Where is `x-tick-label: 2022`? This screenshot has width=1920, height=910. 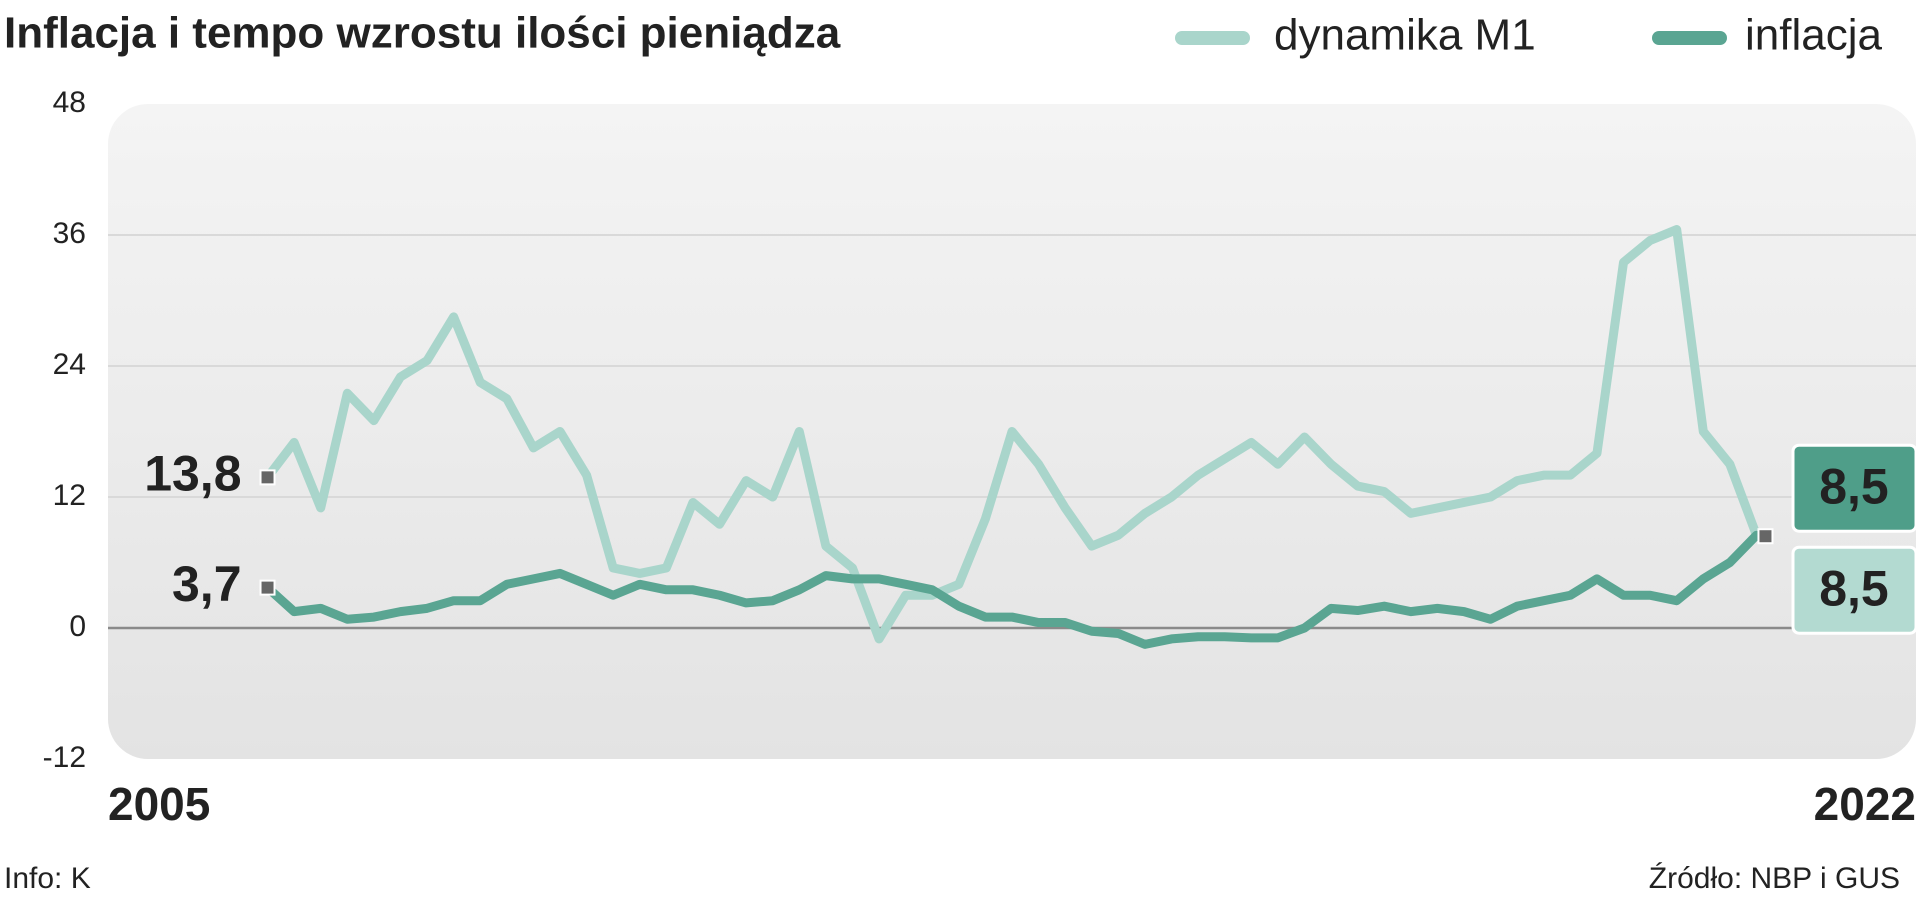
x-tick-label: 2022 is located at coordinates (1865, 804).